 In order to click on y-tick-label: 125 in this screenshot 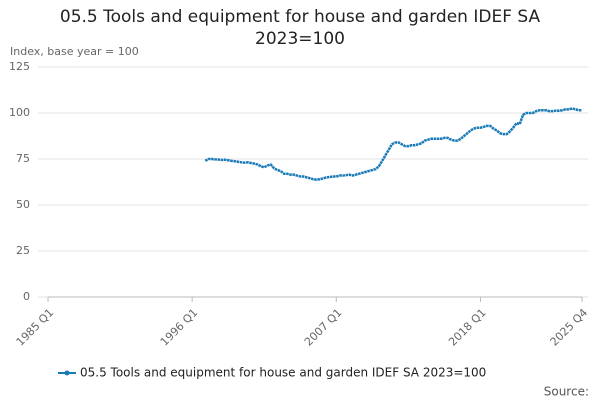, I will do `click(19, 66)`.